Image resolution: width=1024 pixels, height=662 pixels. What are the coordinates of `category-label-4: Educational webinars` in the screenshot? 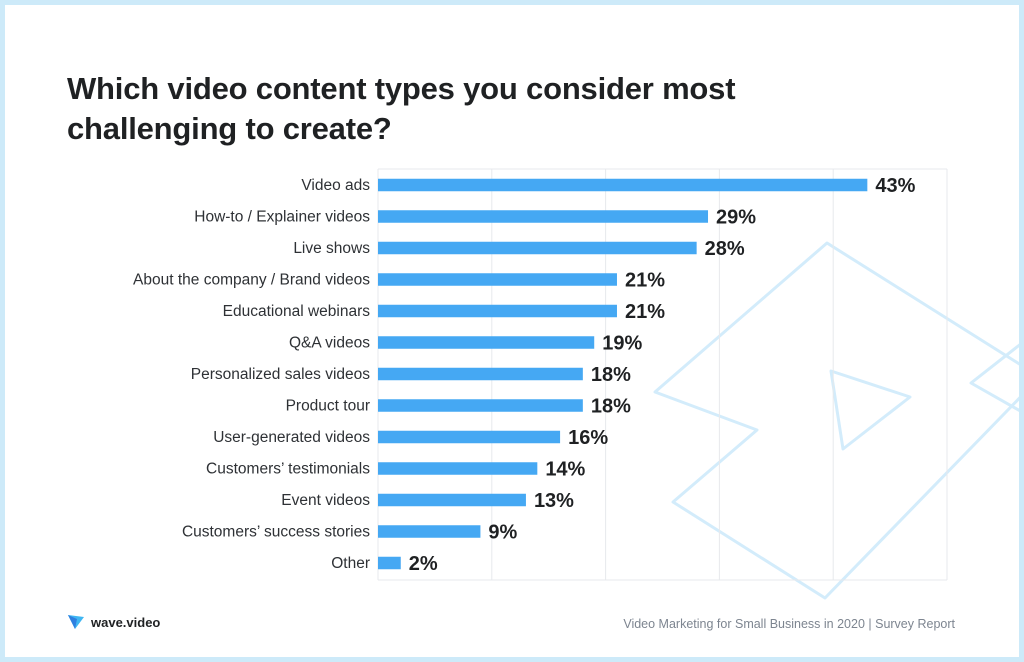 It's located at (297, 311).